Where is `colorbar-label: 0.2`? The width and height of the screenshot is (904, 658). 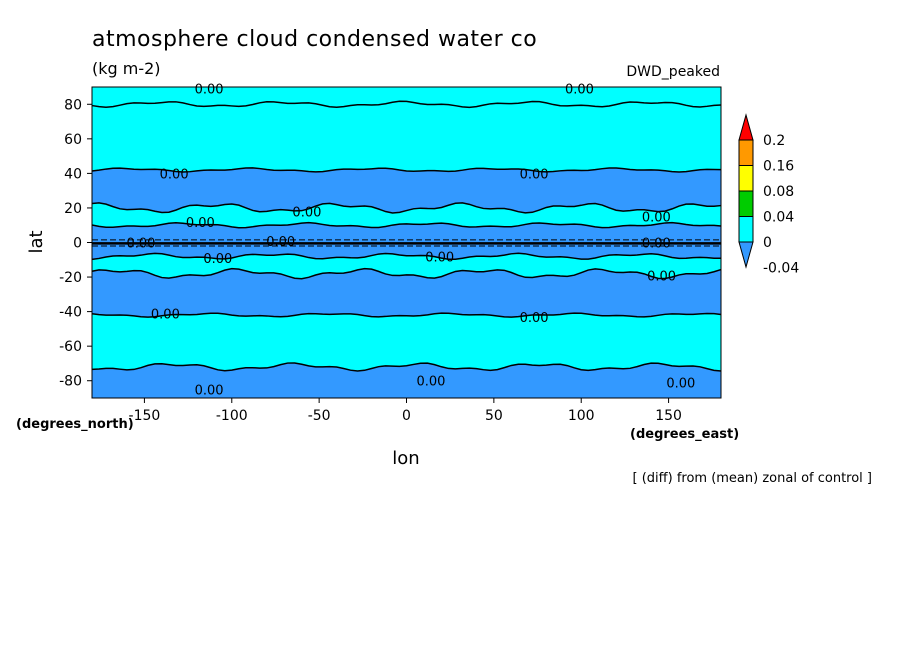 colorbar-label: 0.2 is located at coordinates (774, 141).